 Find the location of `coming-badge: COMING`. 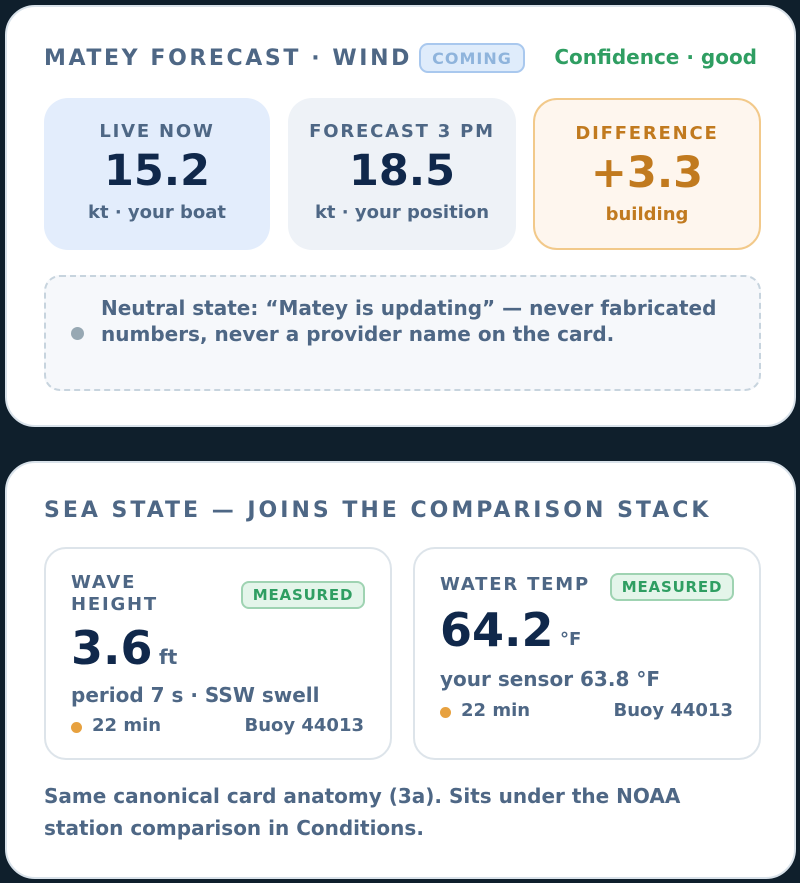

coming-badge: COMING is located at coordinates (472, 58).